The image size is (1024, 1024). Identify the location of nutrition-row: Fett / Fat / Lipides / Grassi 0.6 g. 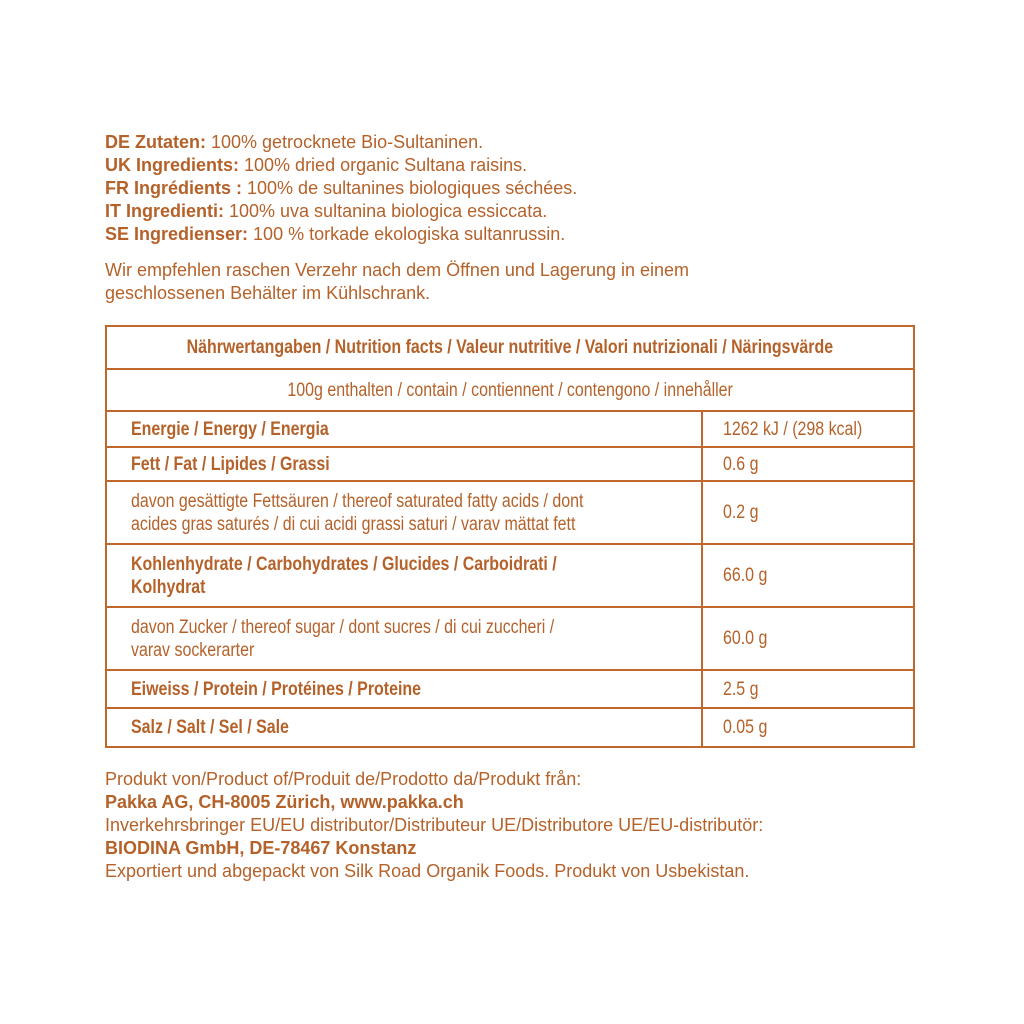
(510, 464).